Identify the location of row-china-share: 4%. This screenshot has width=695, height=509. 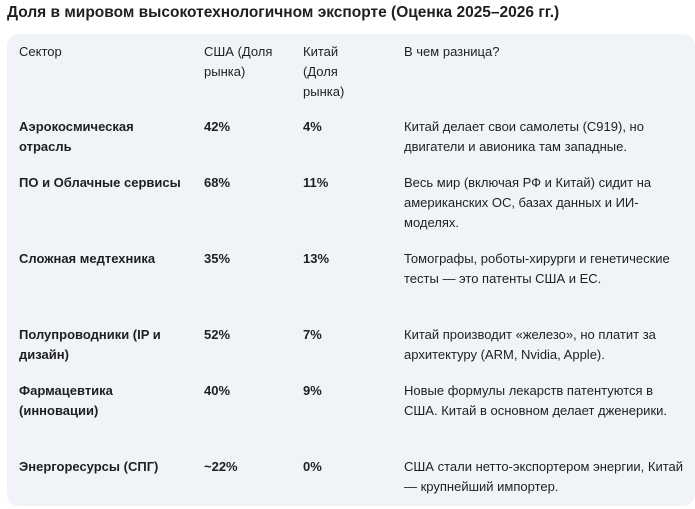
(312, 126).